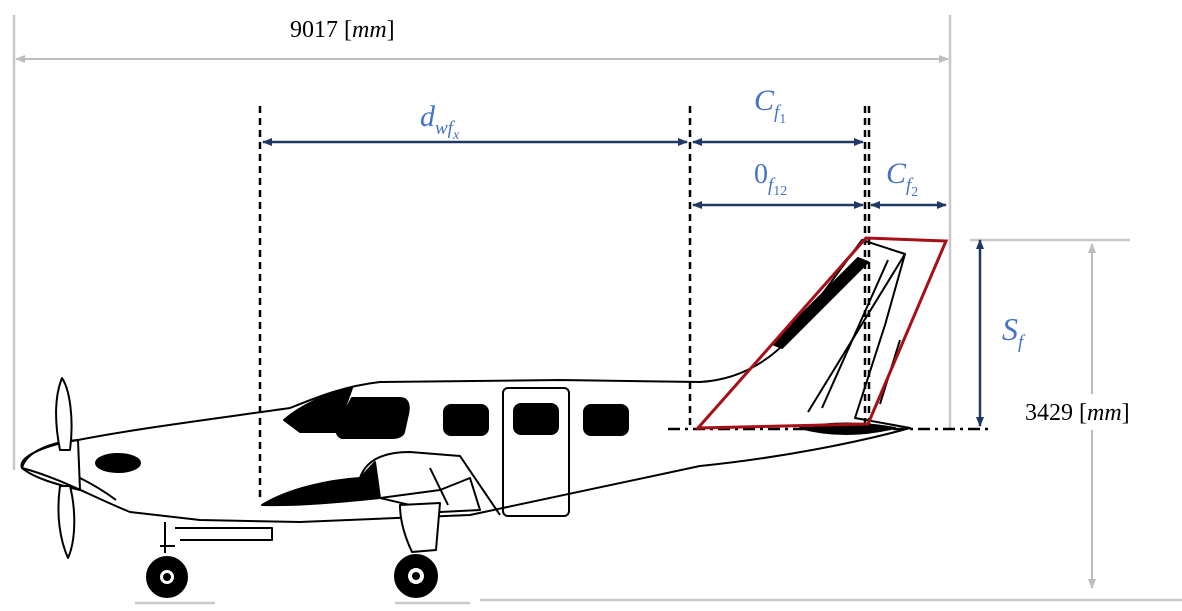 The height and width of the screenshot is (611, 1182). I want to click on vertical-fin-outline, so click(821, 333).